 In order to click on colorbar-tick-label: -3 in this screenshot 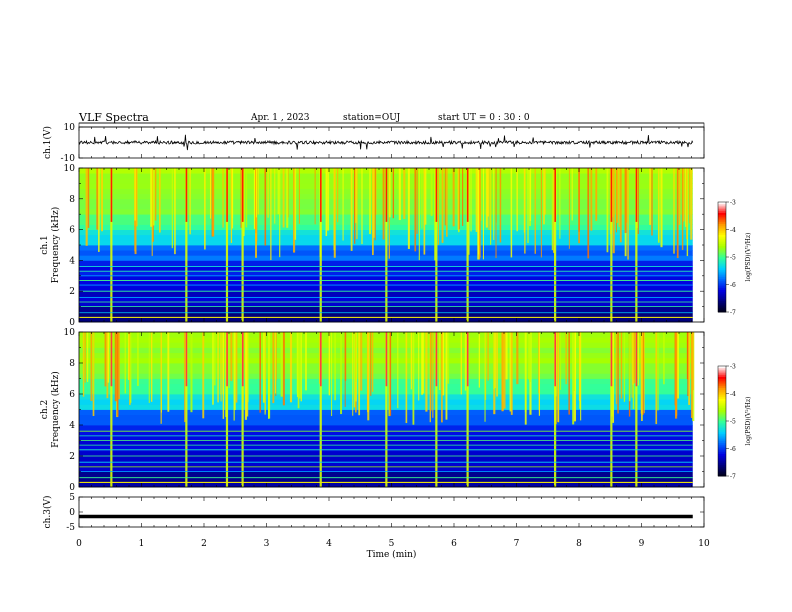, I will do `click(733, 367)`.